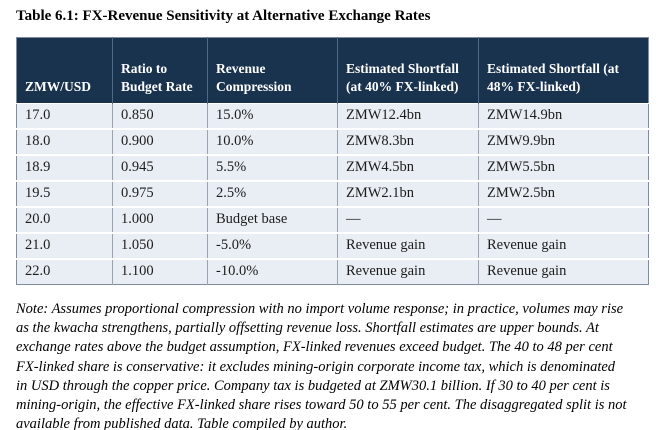 The image size is (660, 430). What do you see at coordinates (563, 115) in the screenshot?
I see `table-cell: ZMW14.9bn` at bounding box center [563, 115].